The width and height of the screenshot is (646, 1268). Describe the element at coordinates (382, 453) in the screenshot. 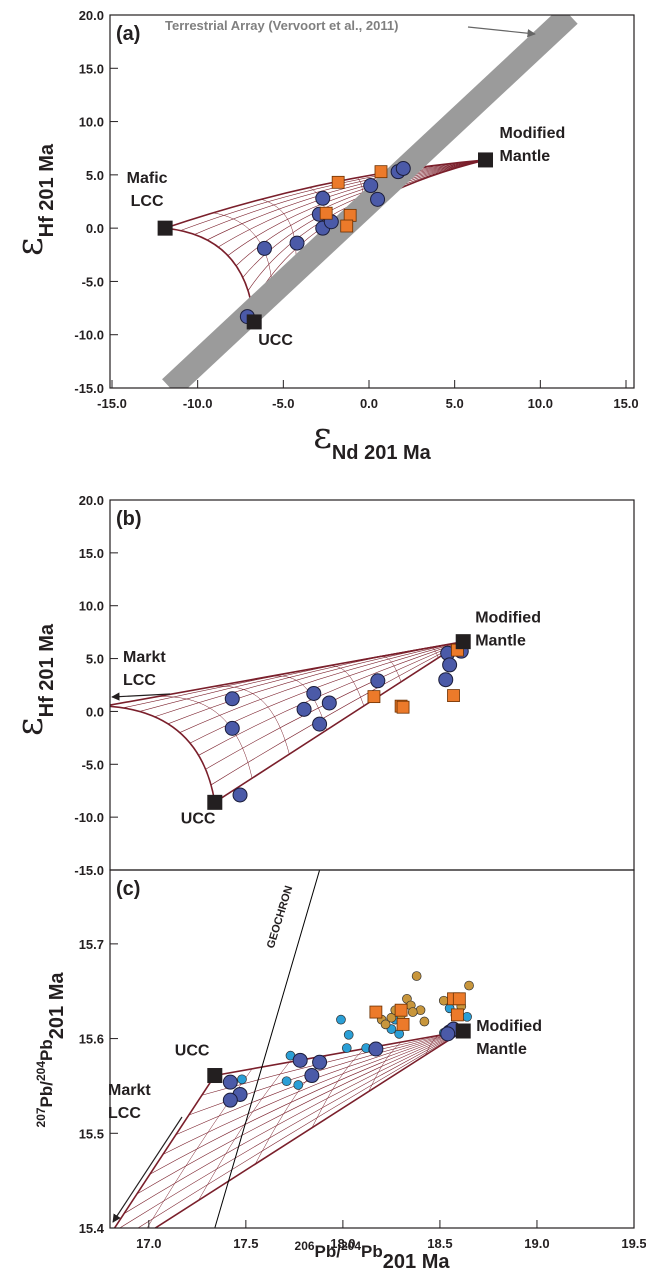

I see `label-part: Nd 201 Ma` at that location.